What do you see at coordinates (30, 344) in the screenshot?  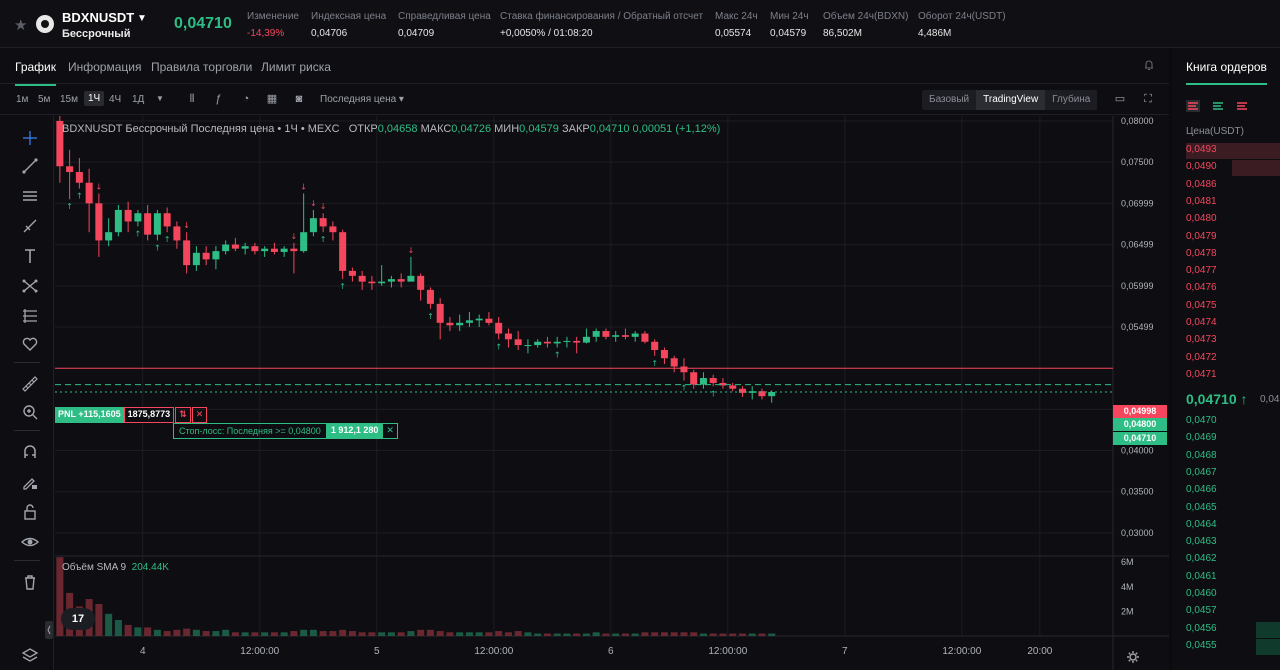 I see `heart-icon` at bounding box center [30, 344].